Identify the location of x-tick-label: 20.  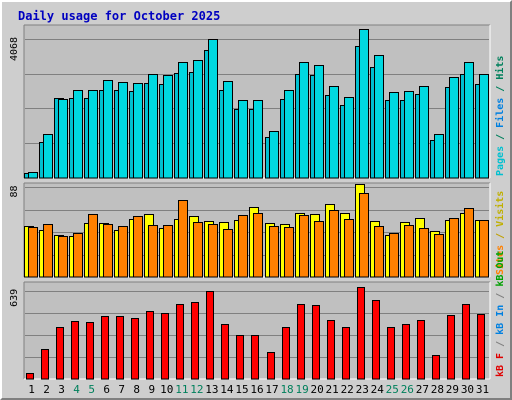
(317, 389).